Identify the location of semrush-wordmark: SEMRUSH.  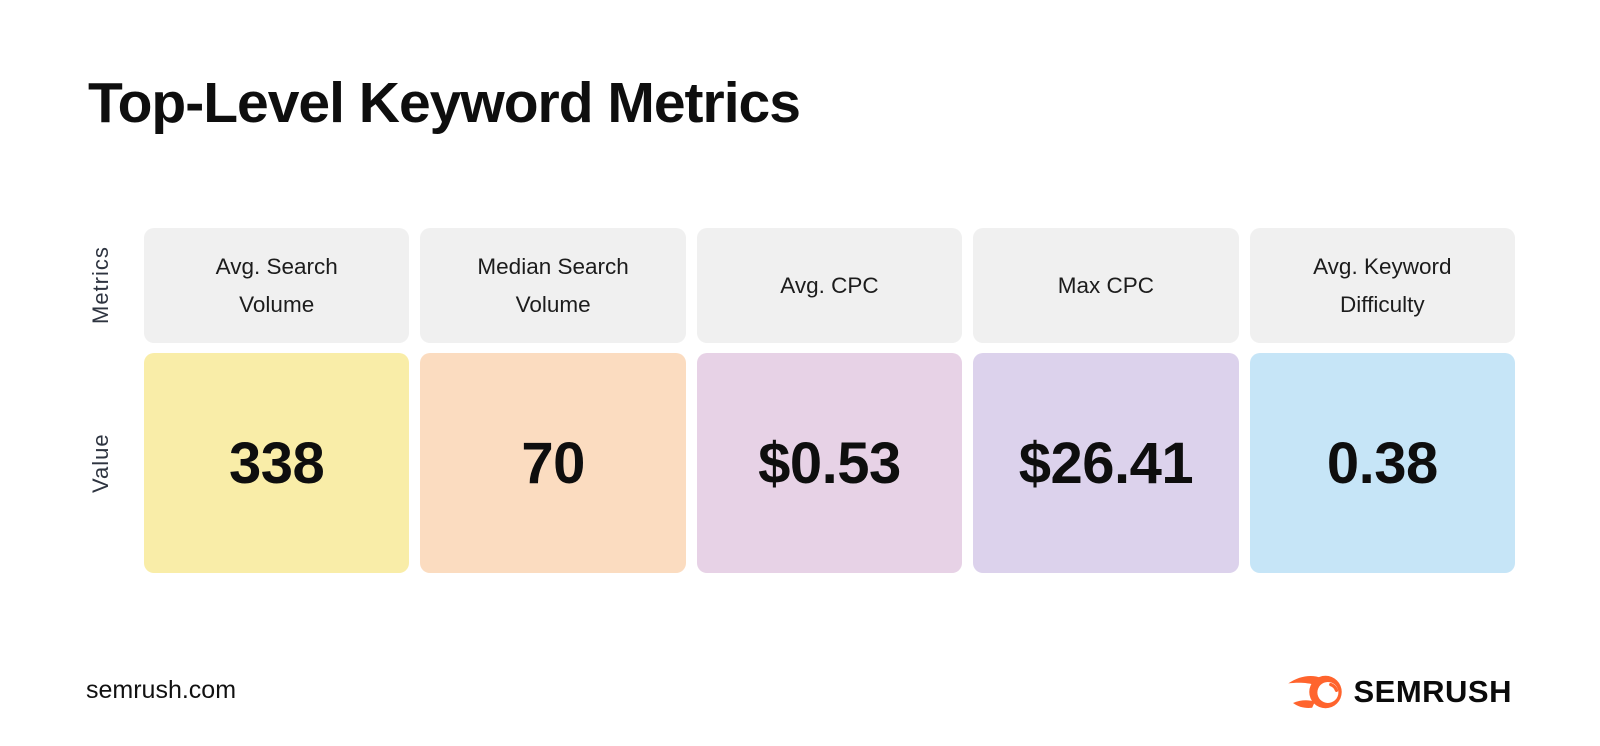
(1432, 691).